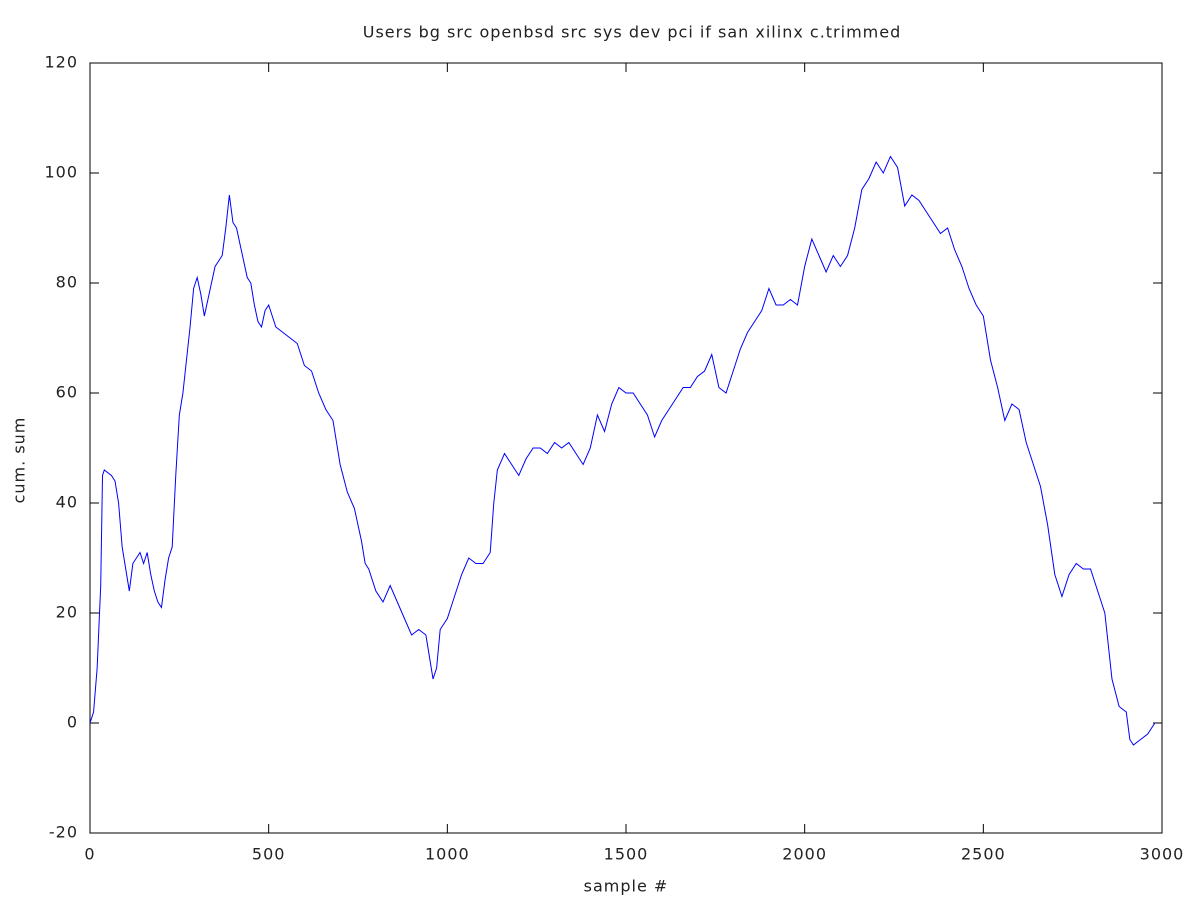 This screenshot has width=1200, height=900. I want to click on x-tick-label: 1000, so click(447, 854).